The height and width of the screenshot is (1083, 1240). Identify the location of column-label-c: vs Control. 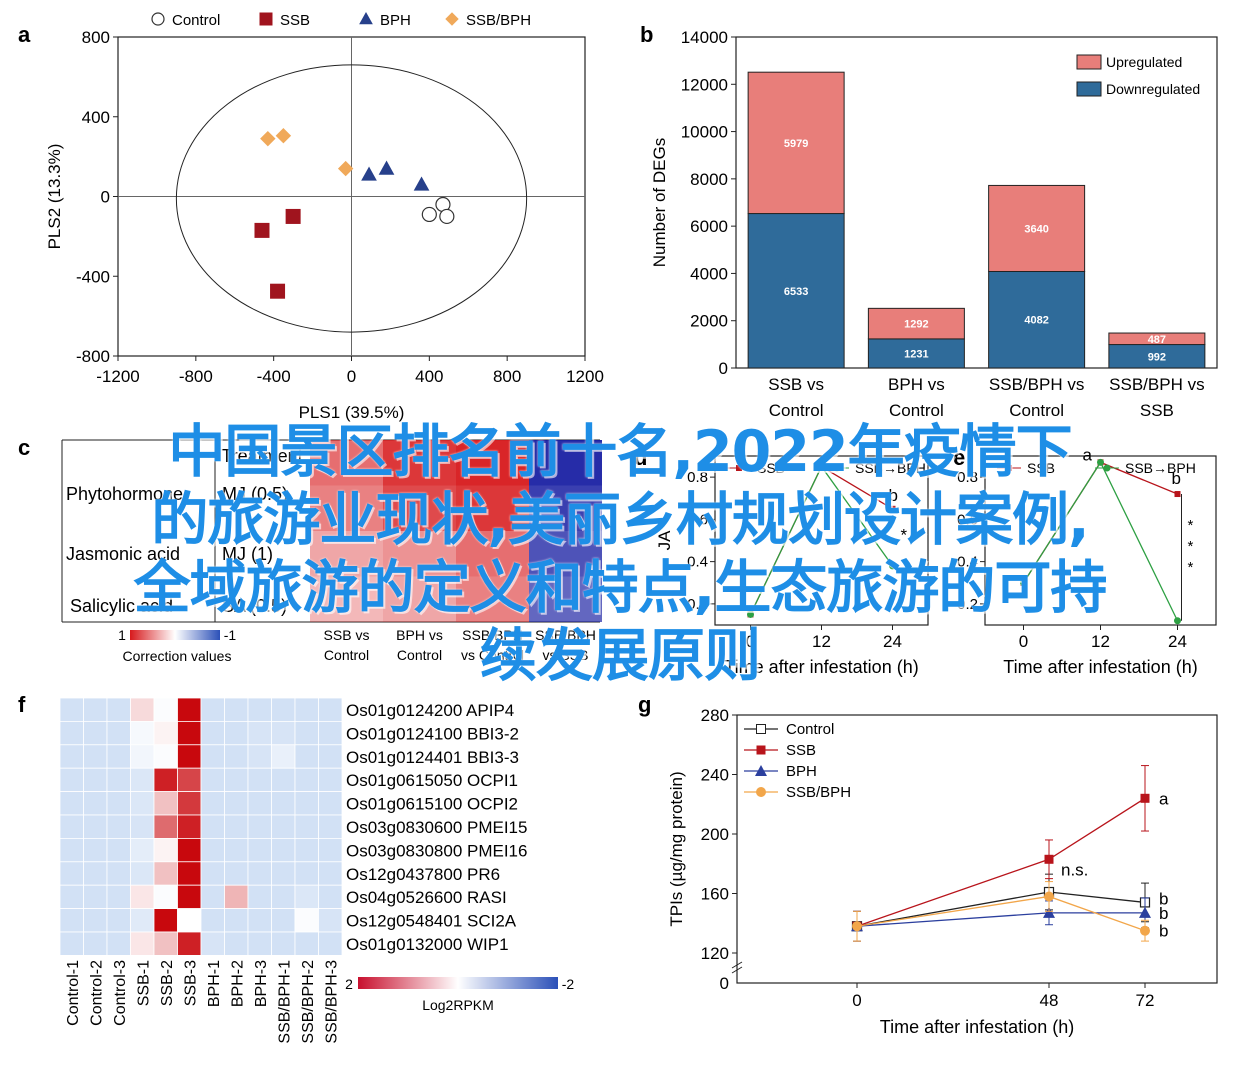
(492, 655).